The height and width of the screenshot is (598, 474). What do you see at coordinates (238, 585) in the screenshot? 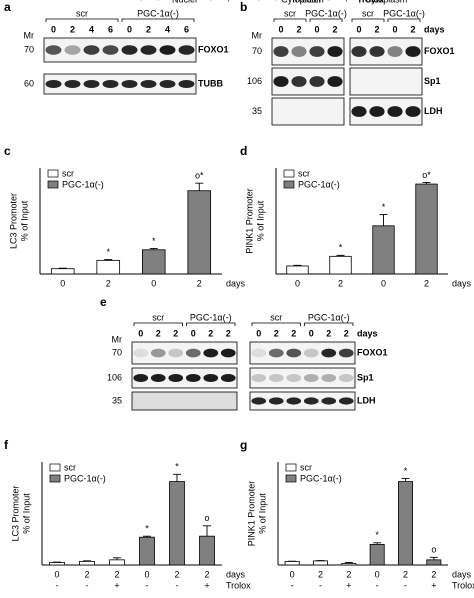
I see `trolox-label: Trolox` at bounding box center [238, 585].